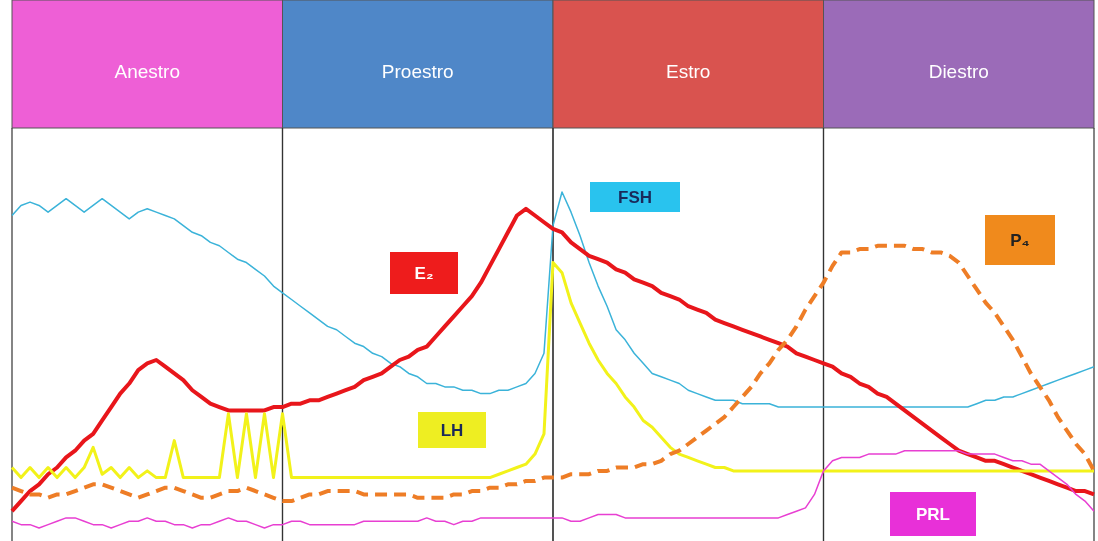 The height and width of the screenshot is (541, 1098). Describe the element at coordinates (417, 71) in the screenshot. I see `text: Proestro` at that location.